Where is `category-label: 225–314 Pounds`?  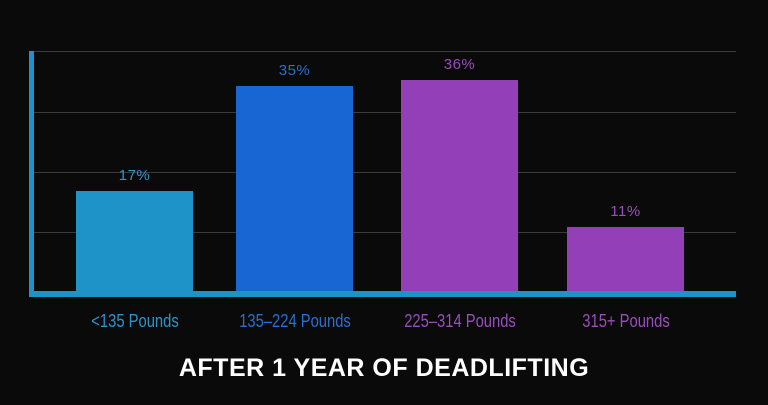 category-label: 225–314 Pounds is located at coordinates (459, 321).